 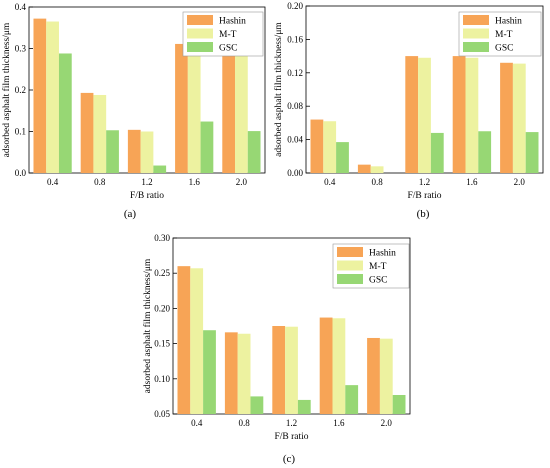 What do you see at coordinates (162, 273) in the screenshot?
I see `y-tick-label: 0.25` at bounding box center [162, 273].